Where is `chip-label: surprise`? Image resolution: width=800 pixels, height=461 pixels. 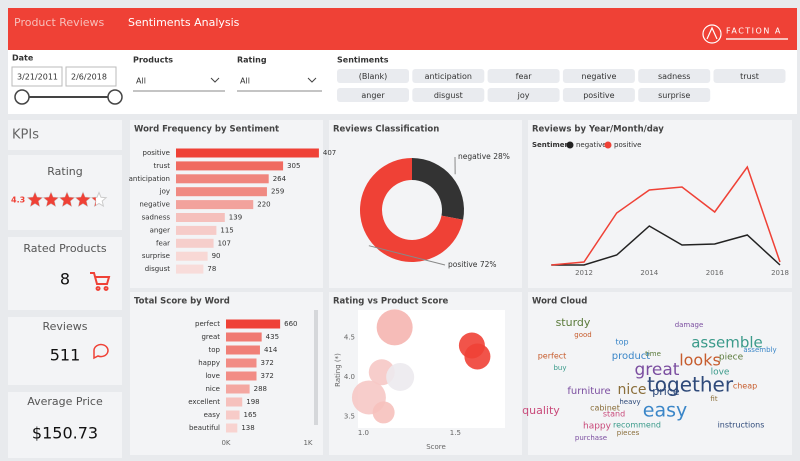 chip-label: surprise is located at coordinates (674, 95).